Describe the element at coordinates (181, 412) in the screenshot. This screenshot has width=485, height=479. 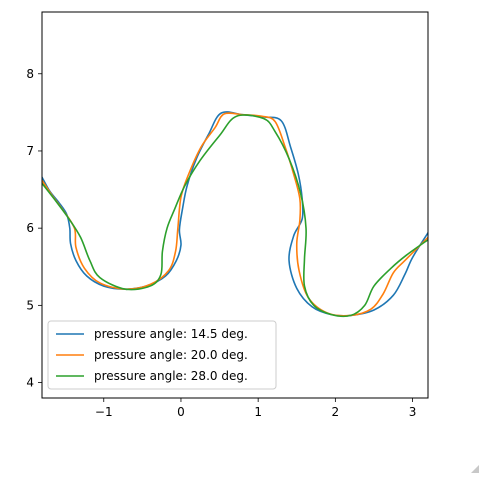
I see `x-tick-label: 0` at that location.